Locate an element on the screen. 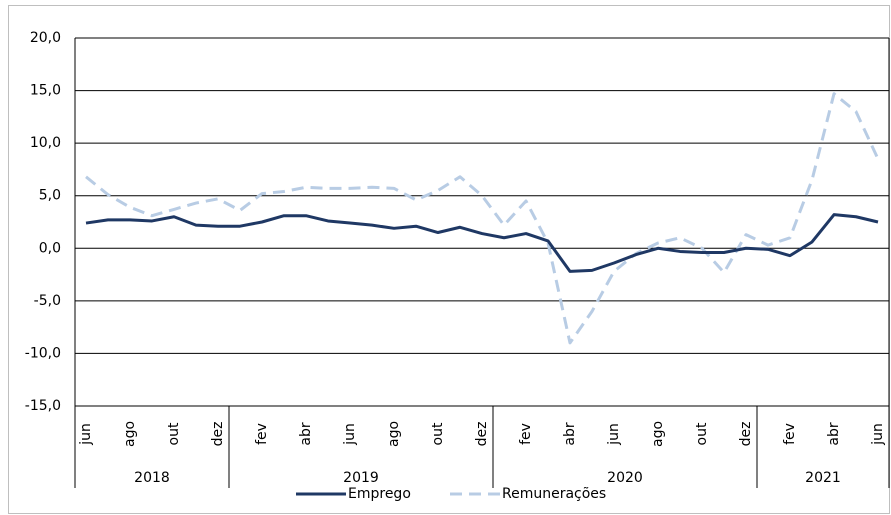 This screenshot has width=891, height=515. y-tick-label: -15,0 is located at coordinates (43, 406).